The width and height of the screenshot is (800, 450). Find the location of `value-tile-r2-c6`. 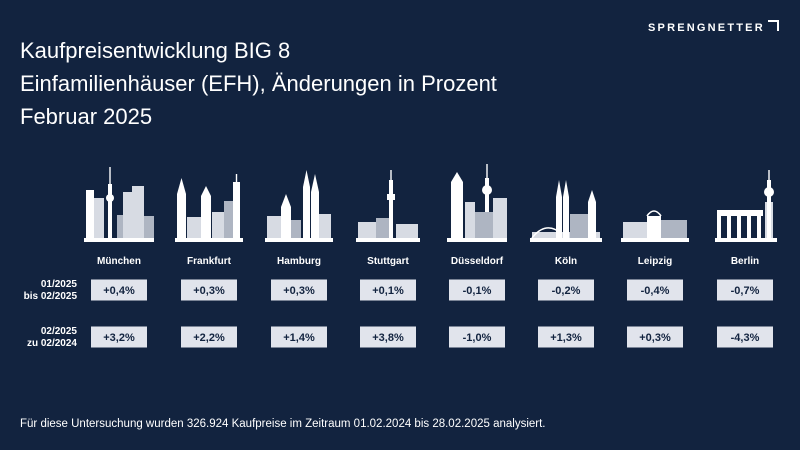

value-tile-r2-c6 is located at coordinates (566, 337).